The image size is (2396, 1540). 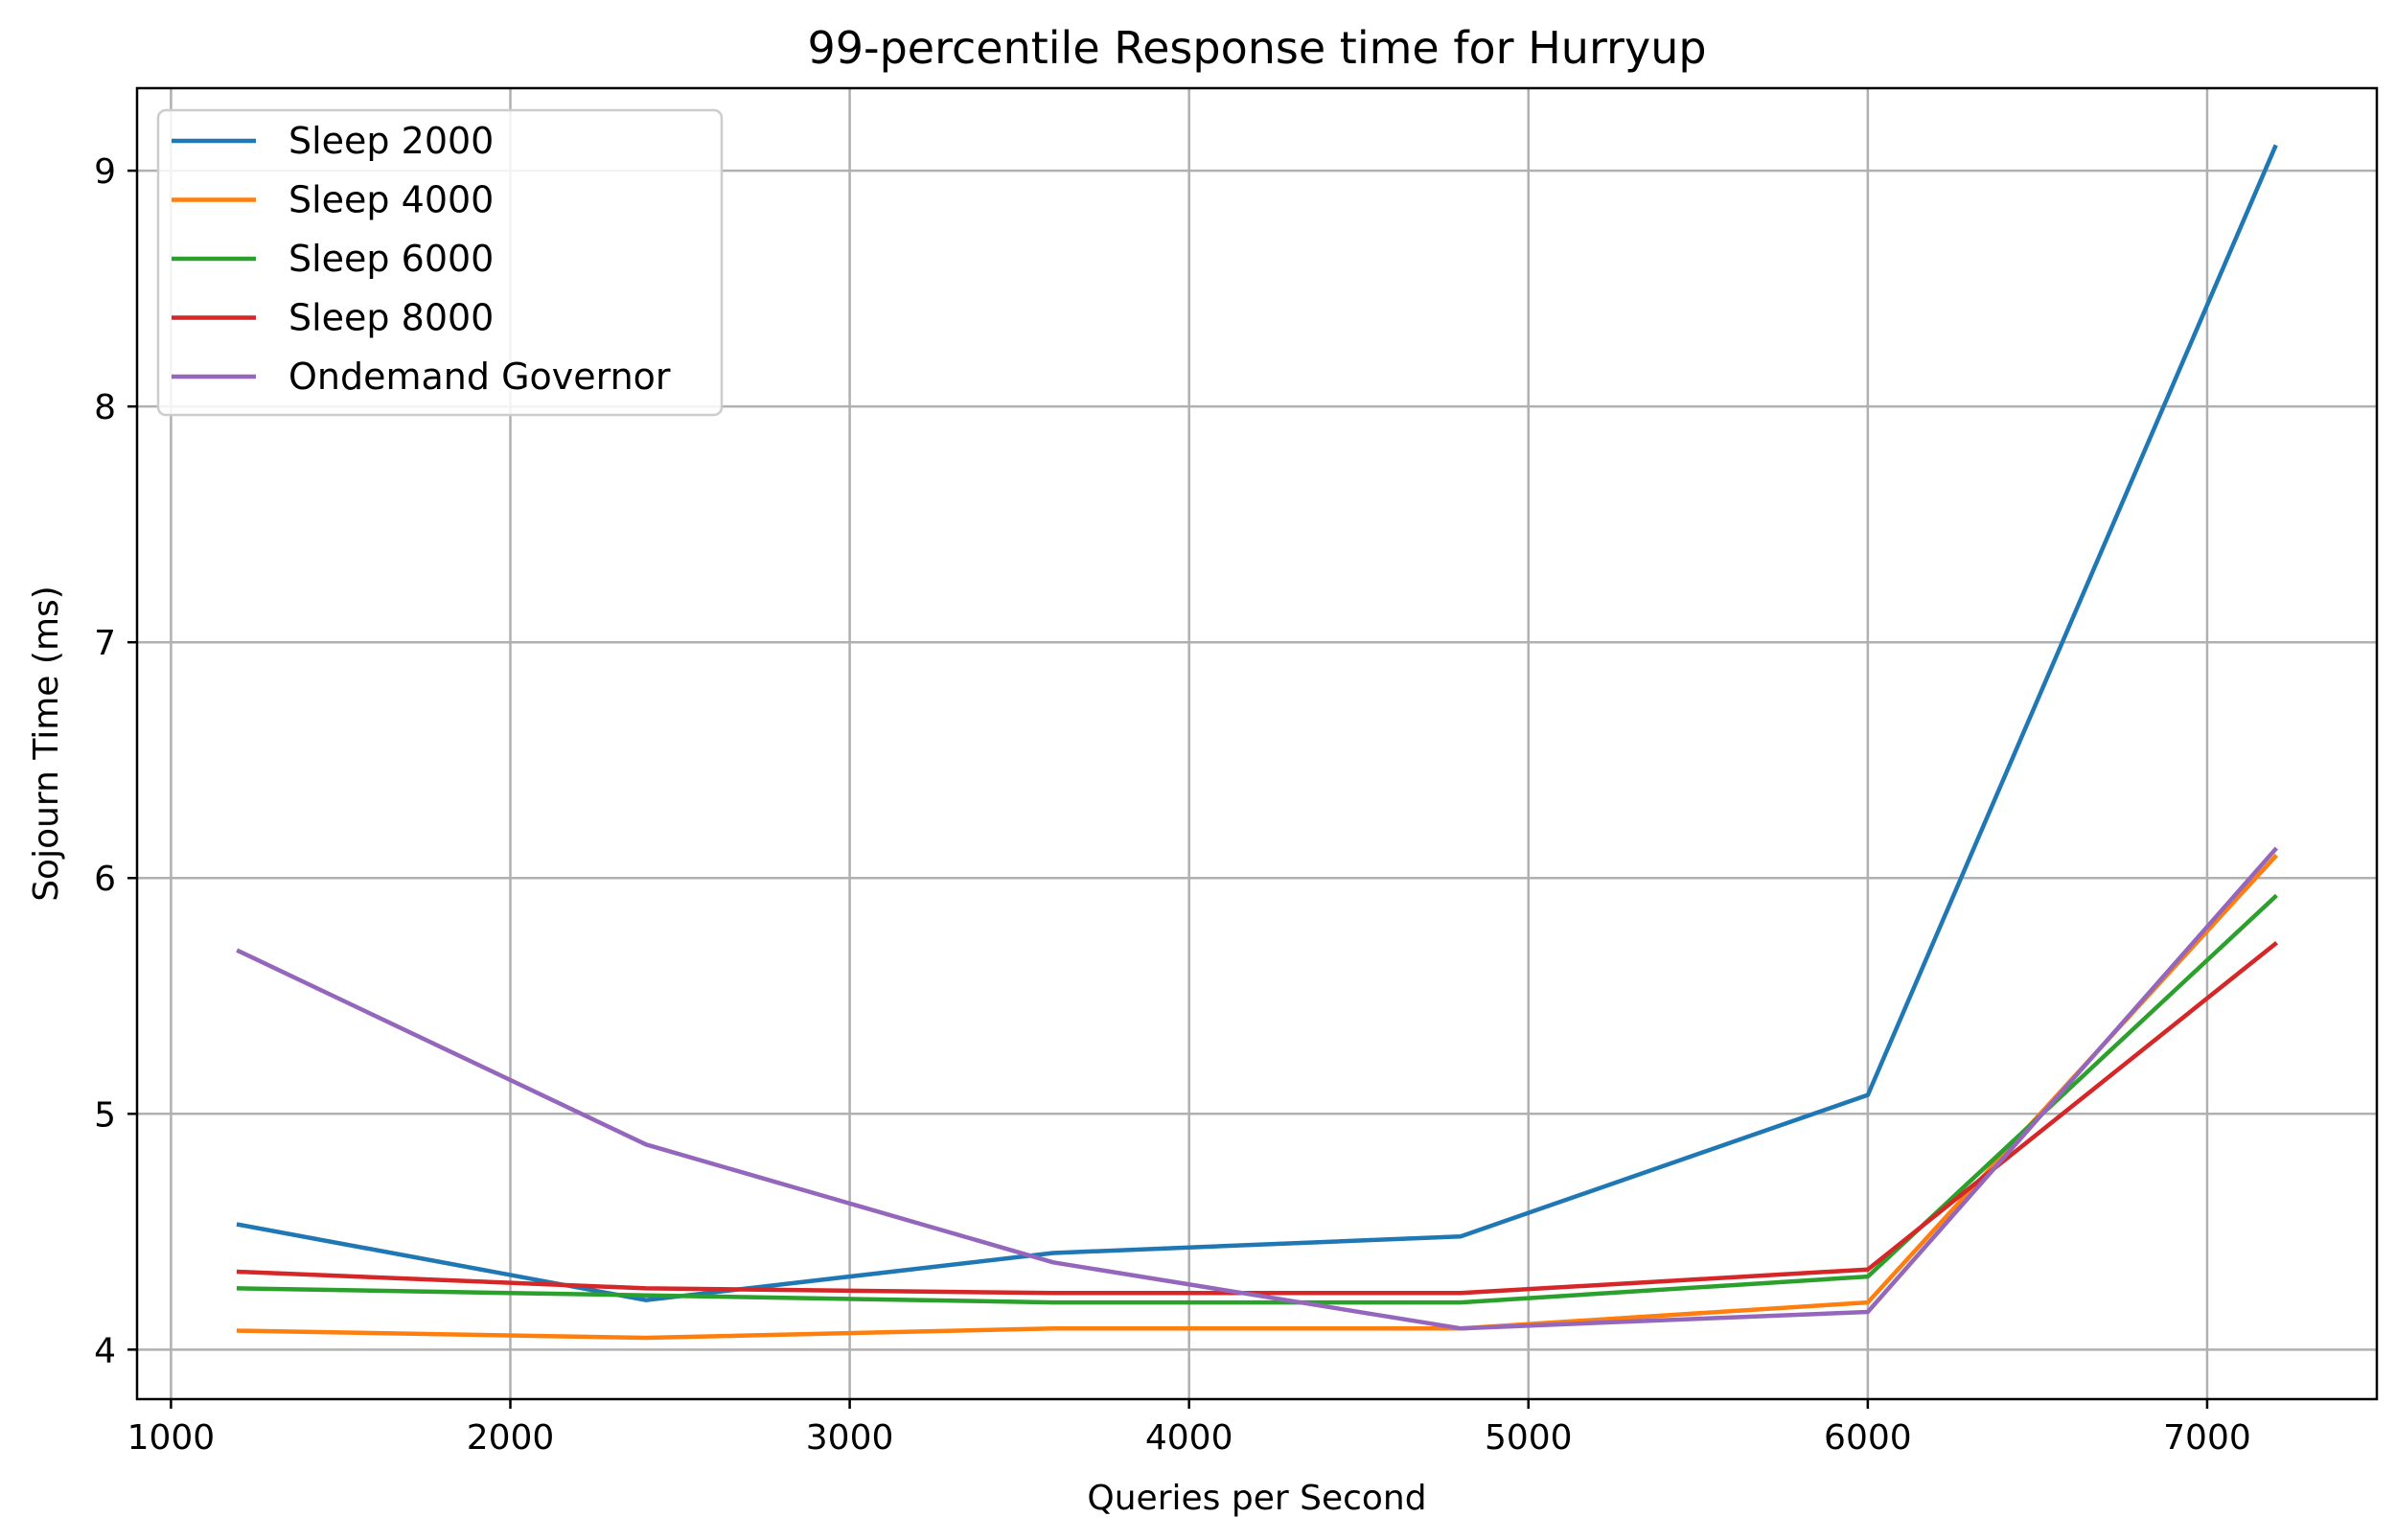 What do you see at coordinates (850, 1438) in the screenshot?
I see `x-tick-label: 3000` at bounding box center [850, 1438].